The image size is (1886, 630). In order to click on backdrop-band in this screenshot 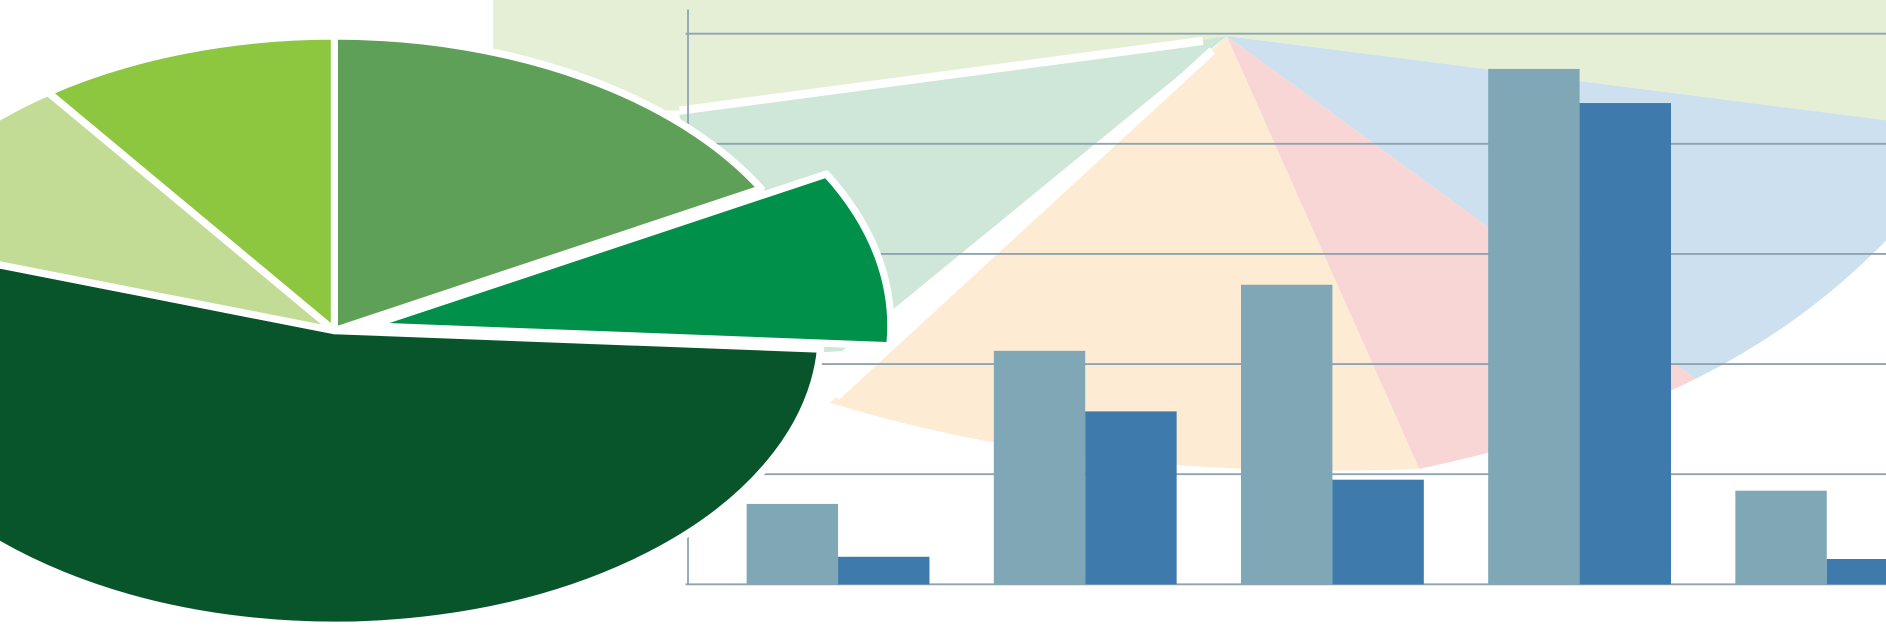, I will do `click(1189, 60)`.